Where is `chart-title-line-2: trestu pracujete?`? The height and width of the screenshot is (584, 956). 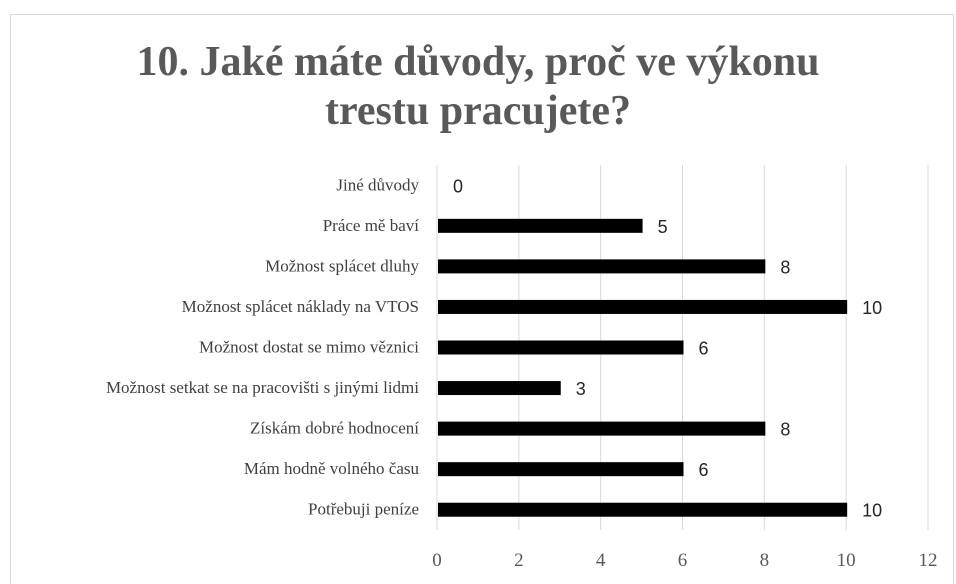 chart-title-line-2: trestu pracujete? is located at coordinates (478, 111).